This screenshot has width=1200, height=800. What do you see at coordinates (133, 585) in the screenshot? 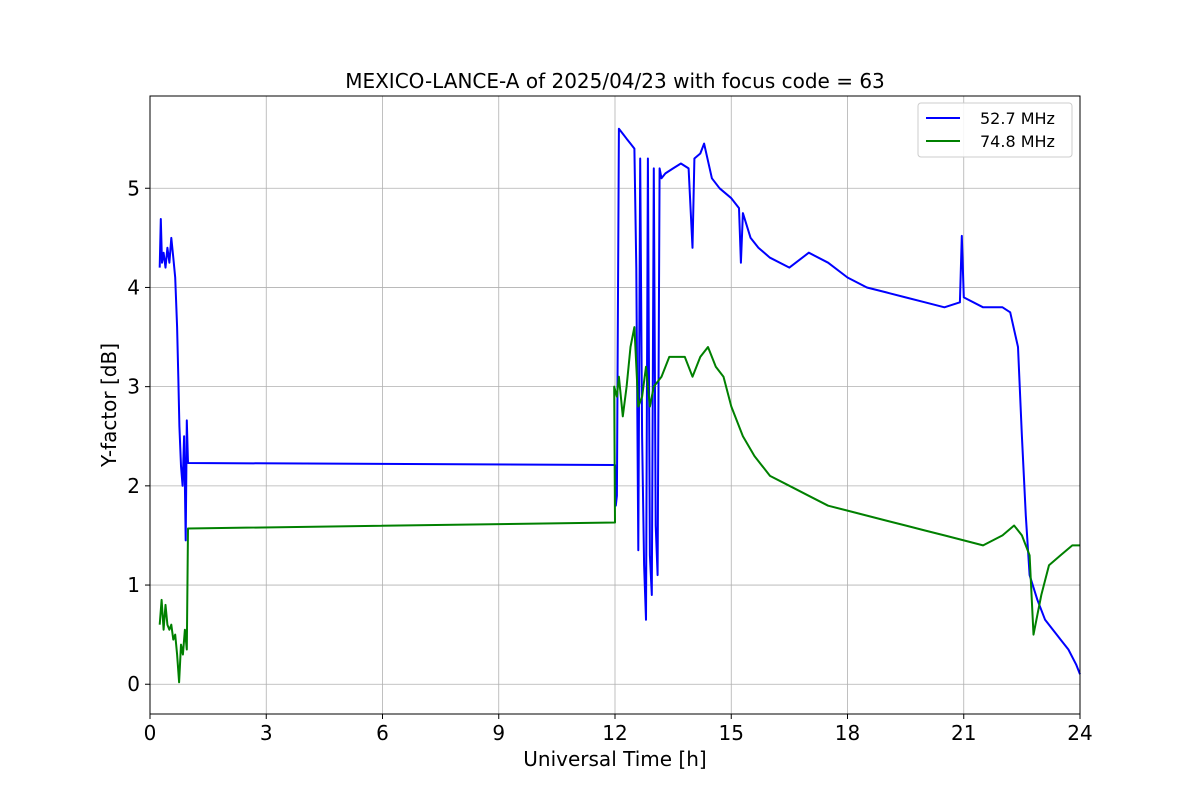
I see `y-tick-label: 1` at bounding box center [133, 585].